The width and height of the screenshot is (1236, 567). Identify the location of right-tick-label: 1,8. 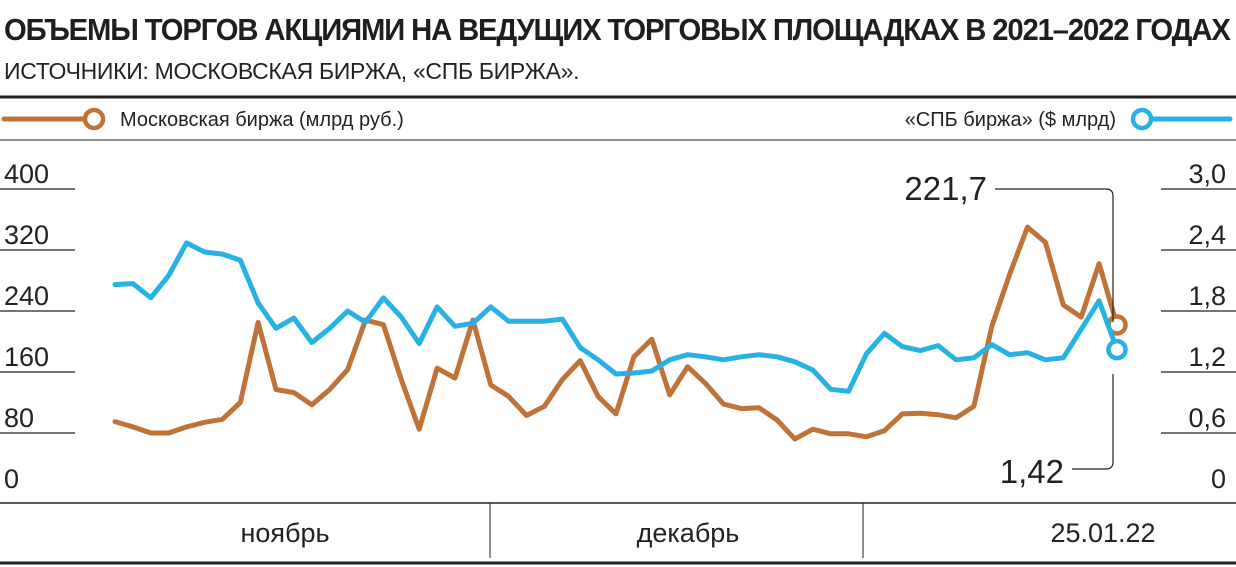
(1207, 296).